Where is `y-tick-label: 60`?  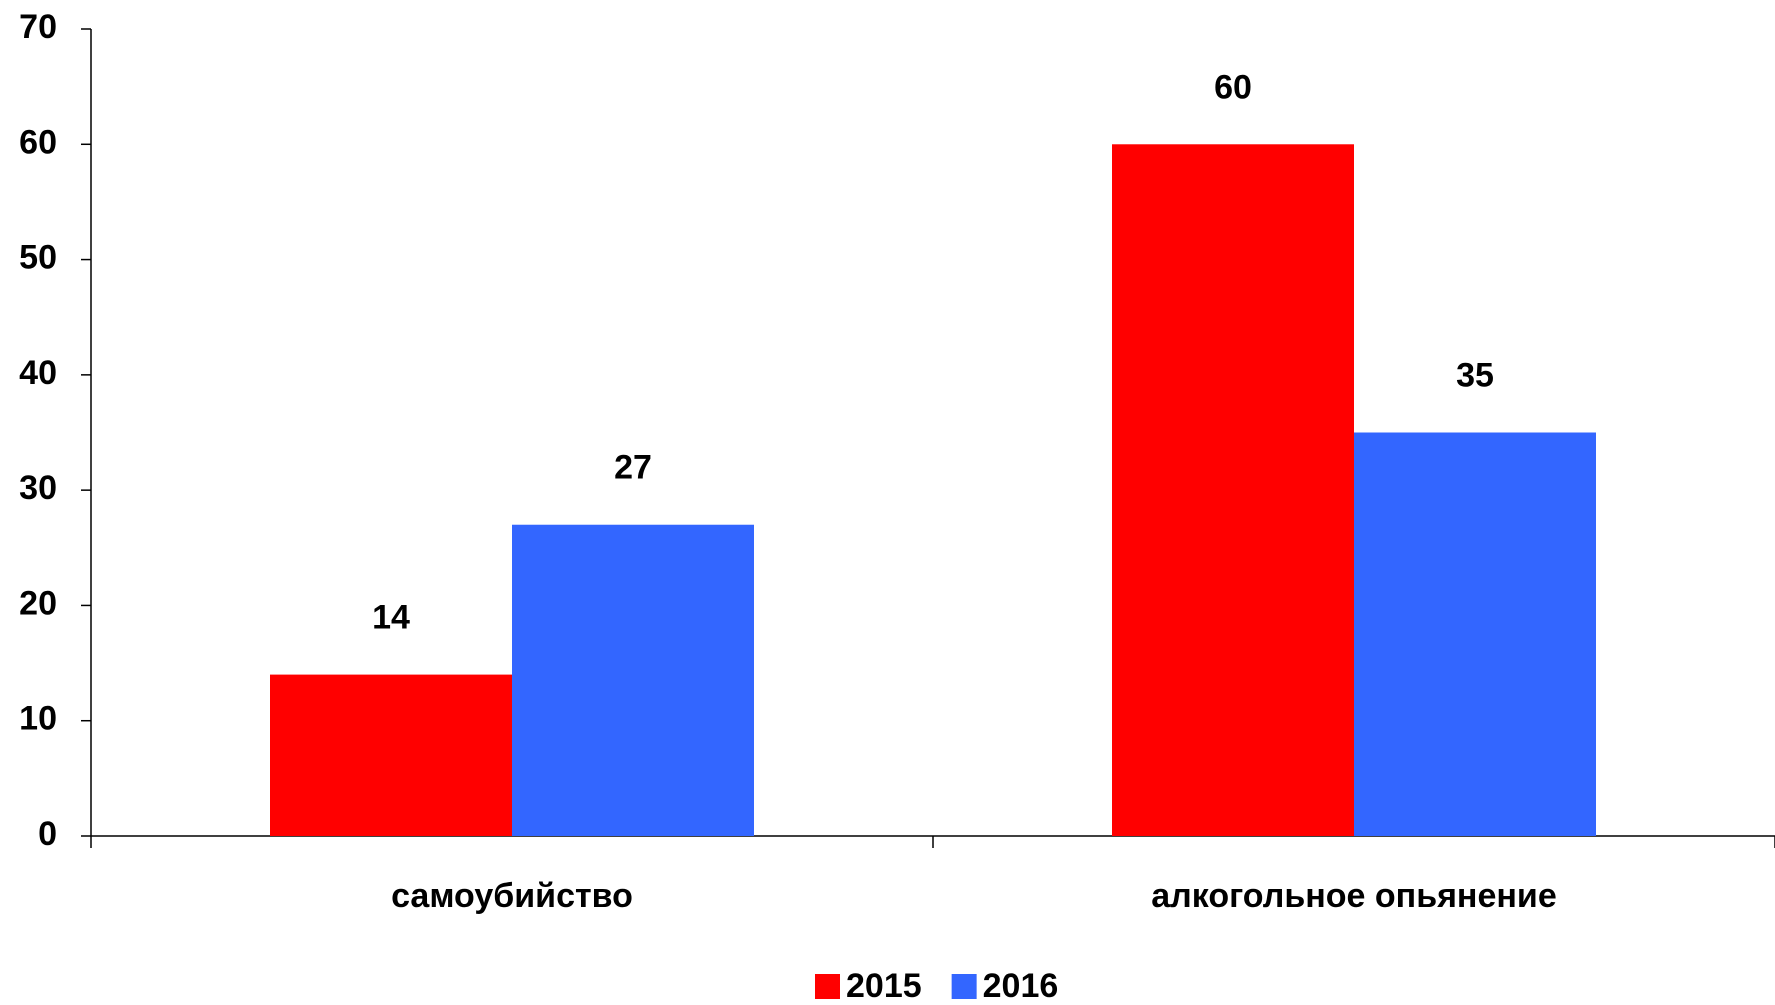 y-tick-label: 60 is located at coordinates (38, 142).